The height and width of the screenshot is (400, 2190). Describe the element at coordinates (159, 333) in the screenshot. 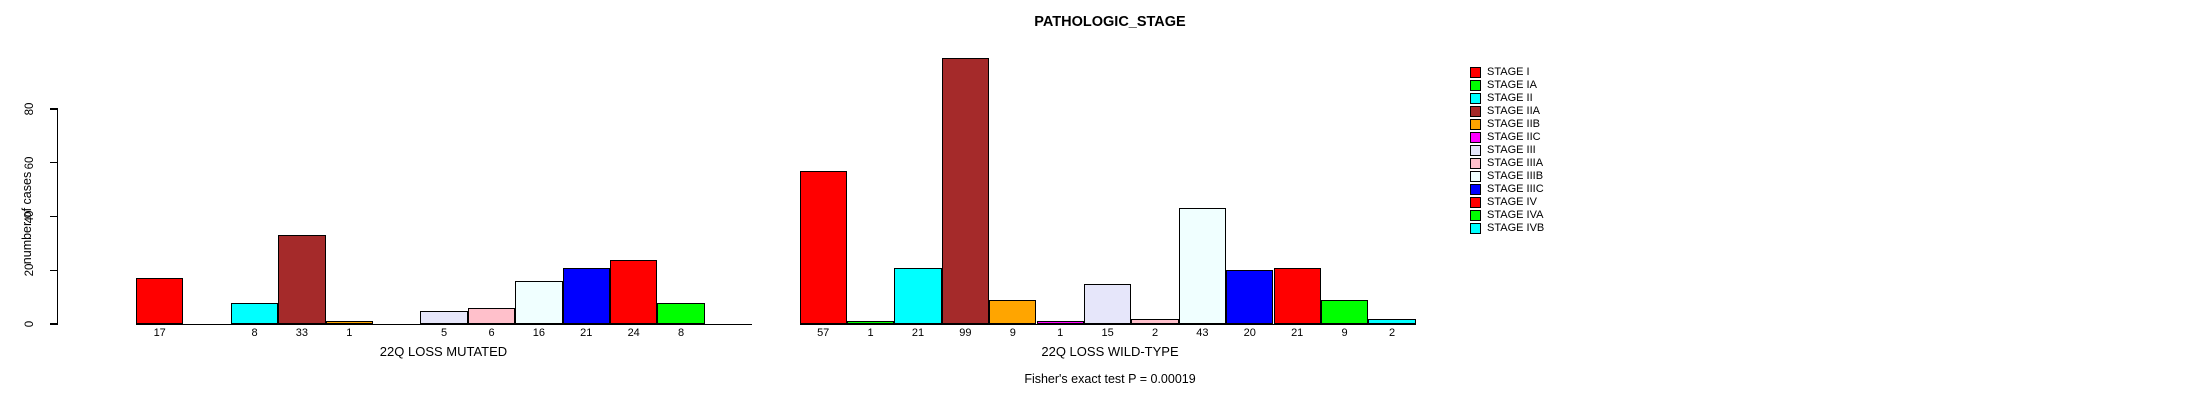

I see `bar-value-label: 17` at that location.